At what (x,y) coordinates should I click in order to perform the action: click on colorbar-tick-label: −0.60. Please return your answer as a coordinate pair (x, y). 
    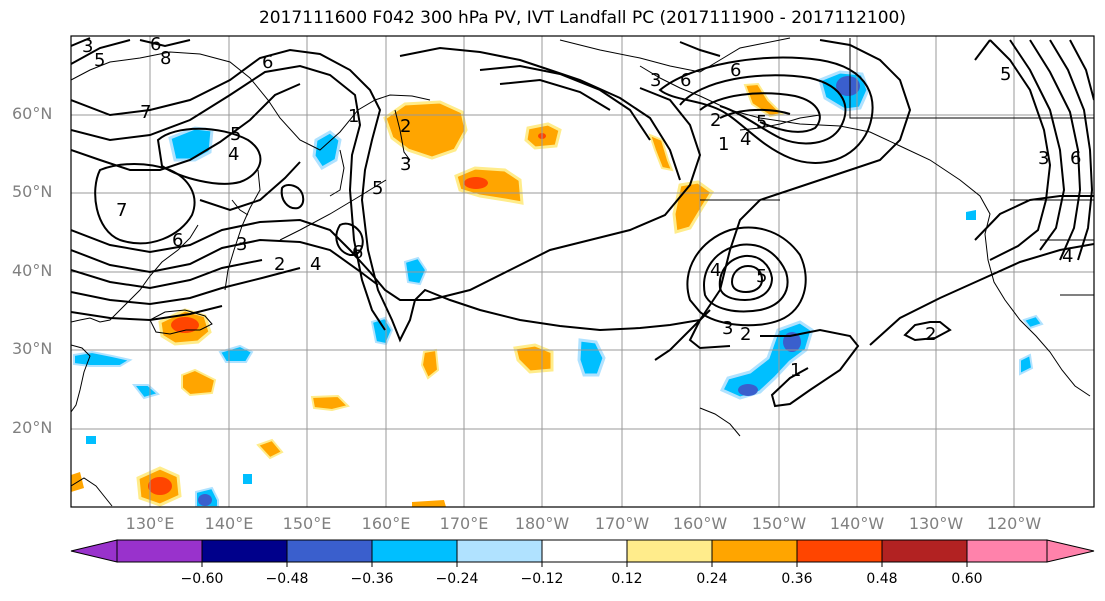
    Looking at the image, I should click on (202, 579).